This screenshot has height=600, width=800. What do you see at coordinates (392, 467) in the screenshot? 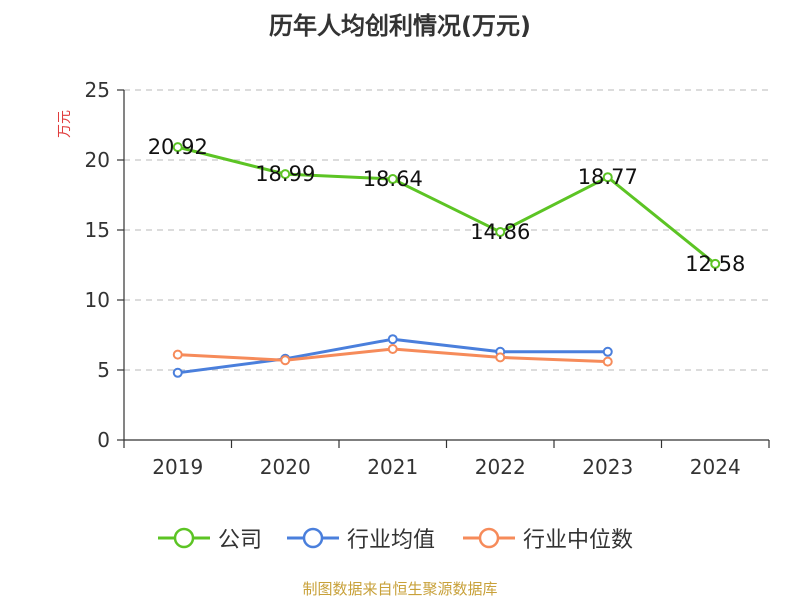
I see `x-tick-label: 2021` at bounding box center [392, 467].